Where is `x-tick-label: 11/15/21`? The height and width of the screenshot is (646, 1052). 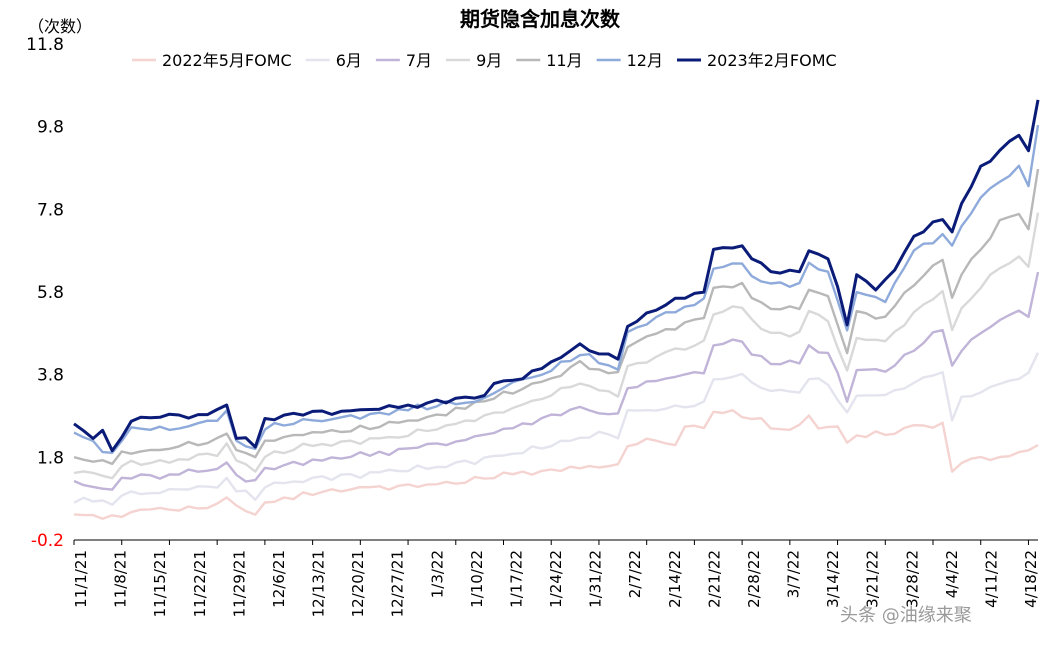
x-tick-label: 11/15/21 is located at coordinates (160, 583).